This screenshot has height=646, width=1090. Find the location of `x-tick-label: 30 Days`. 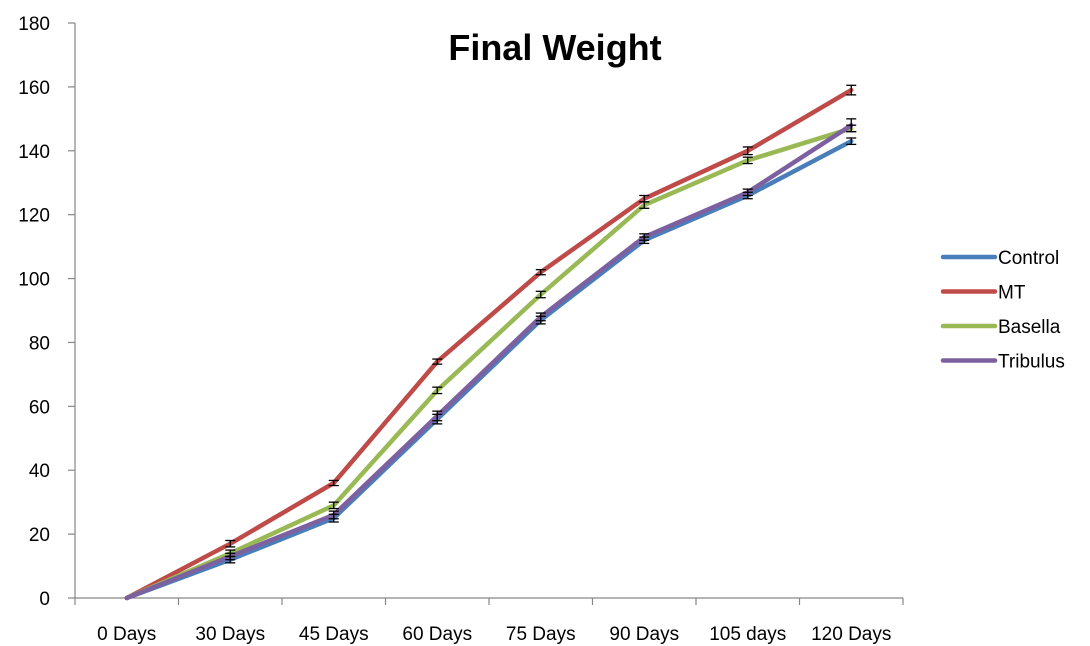

x-tick-label: 30 Days is located at coordinates (230, 634).